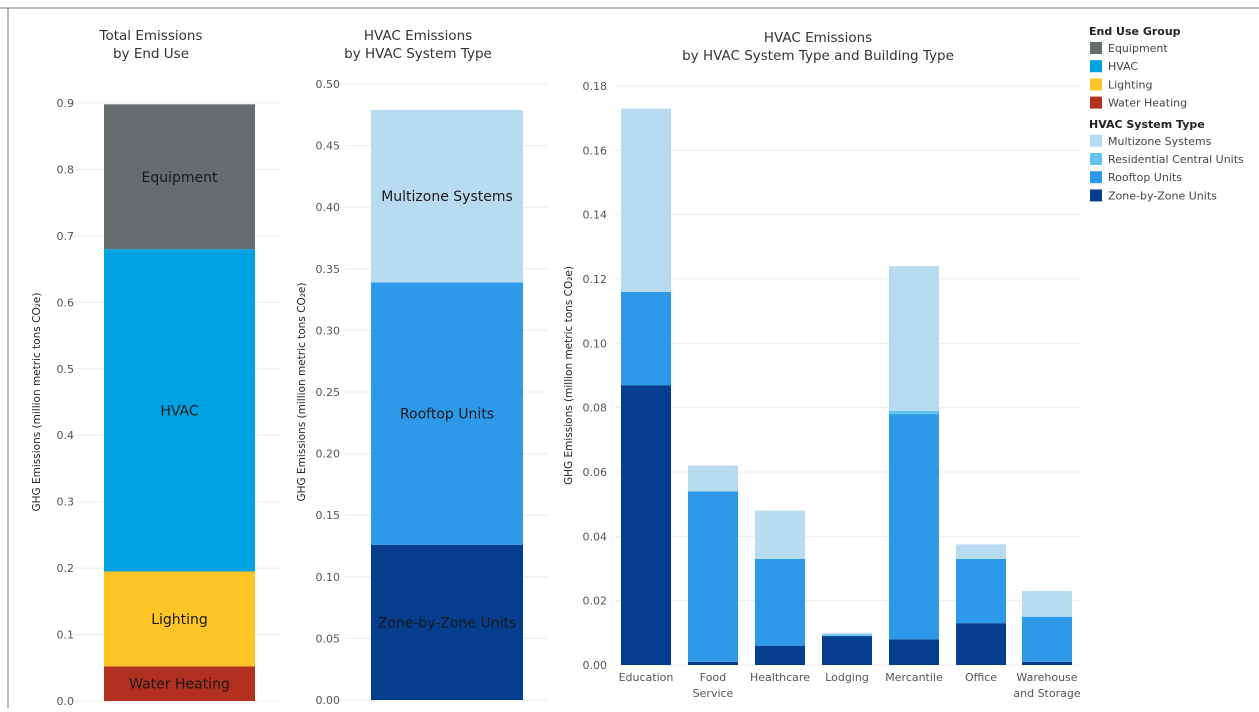  Describe the element at coordinates (1096, 102) in the screenshot. I see `legend-swatch-water-heating` at that location.